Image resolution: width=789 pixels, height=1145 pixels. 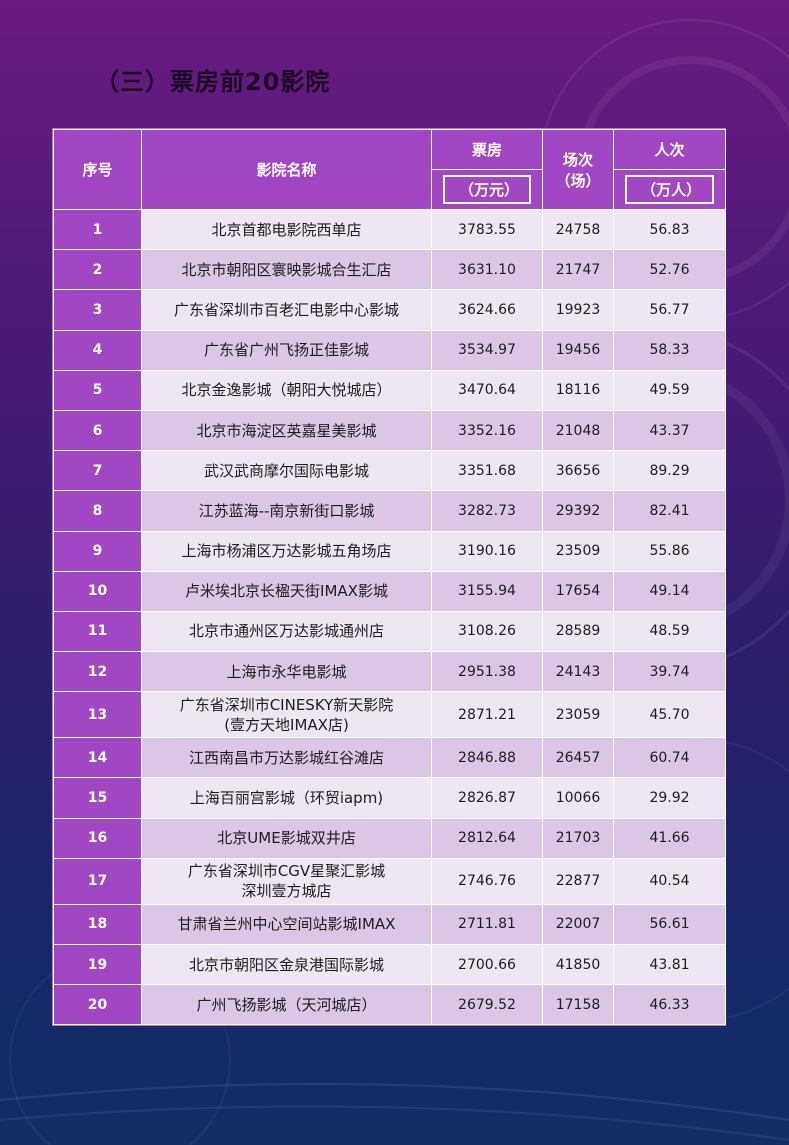 I want to click on screenings-value: 18116, so click(x=578, y=390).